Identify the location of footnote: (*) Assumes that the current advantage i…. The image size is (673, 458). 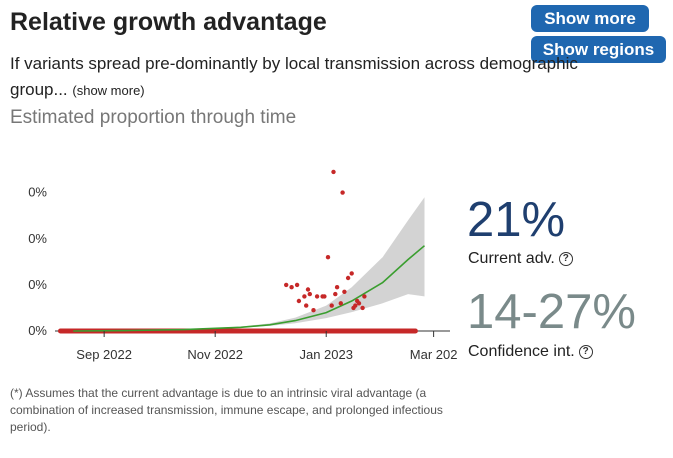
(226, 410).